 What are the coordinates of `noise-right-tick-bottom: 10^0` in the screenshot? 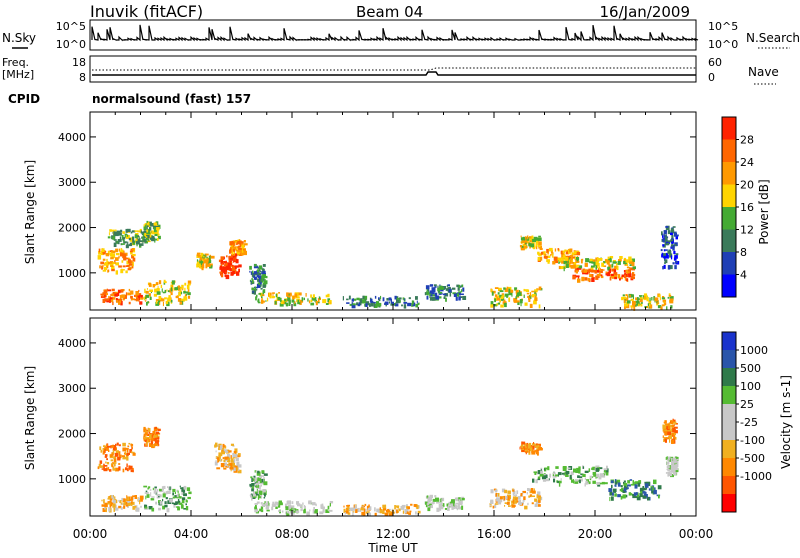 It's located at (723, 44).